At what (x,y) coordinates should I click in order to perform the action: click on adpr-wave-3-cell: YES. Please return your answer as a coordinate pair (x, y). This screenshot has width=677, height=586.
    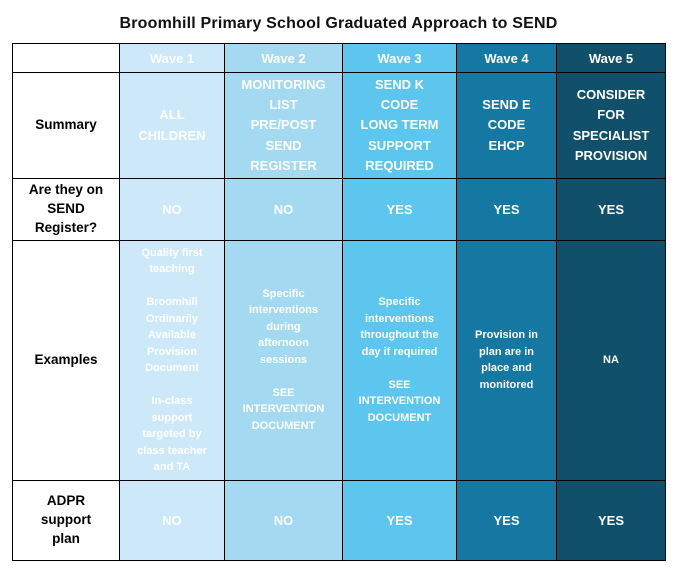
    Looking at the image, I should click on (399, 520).